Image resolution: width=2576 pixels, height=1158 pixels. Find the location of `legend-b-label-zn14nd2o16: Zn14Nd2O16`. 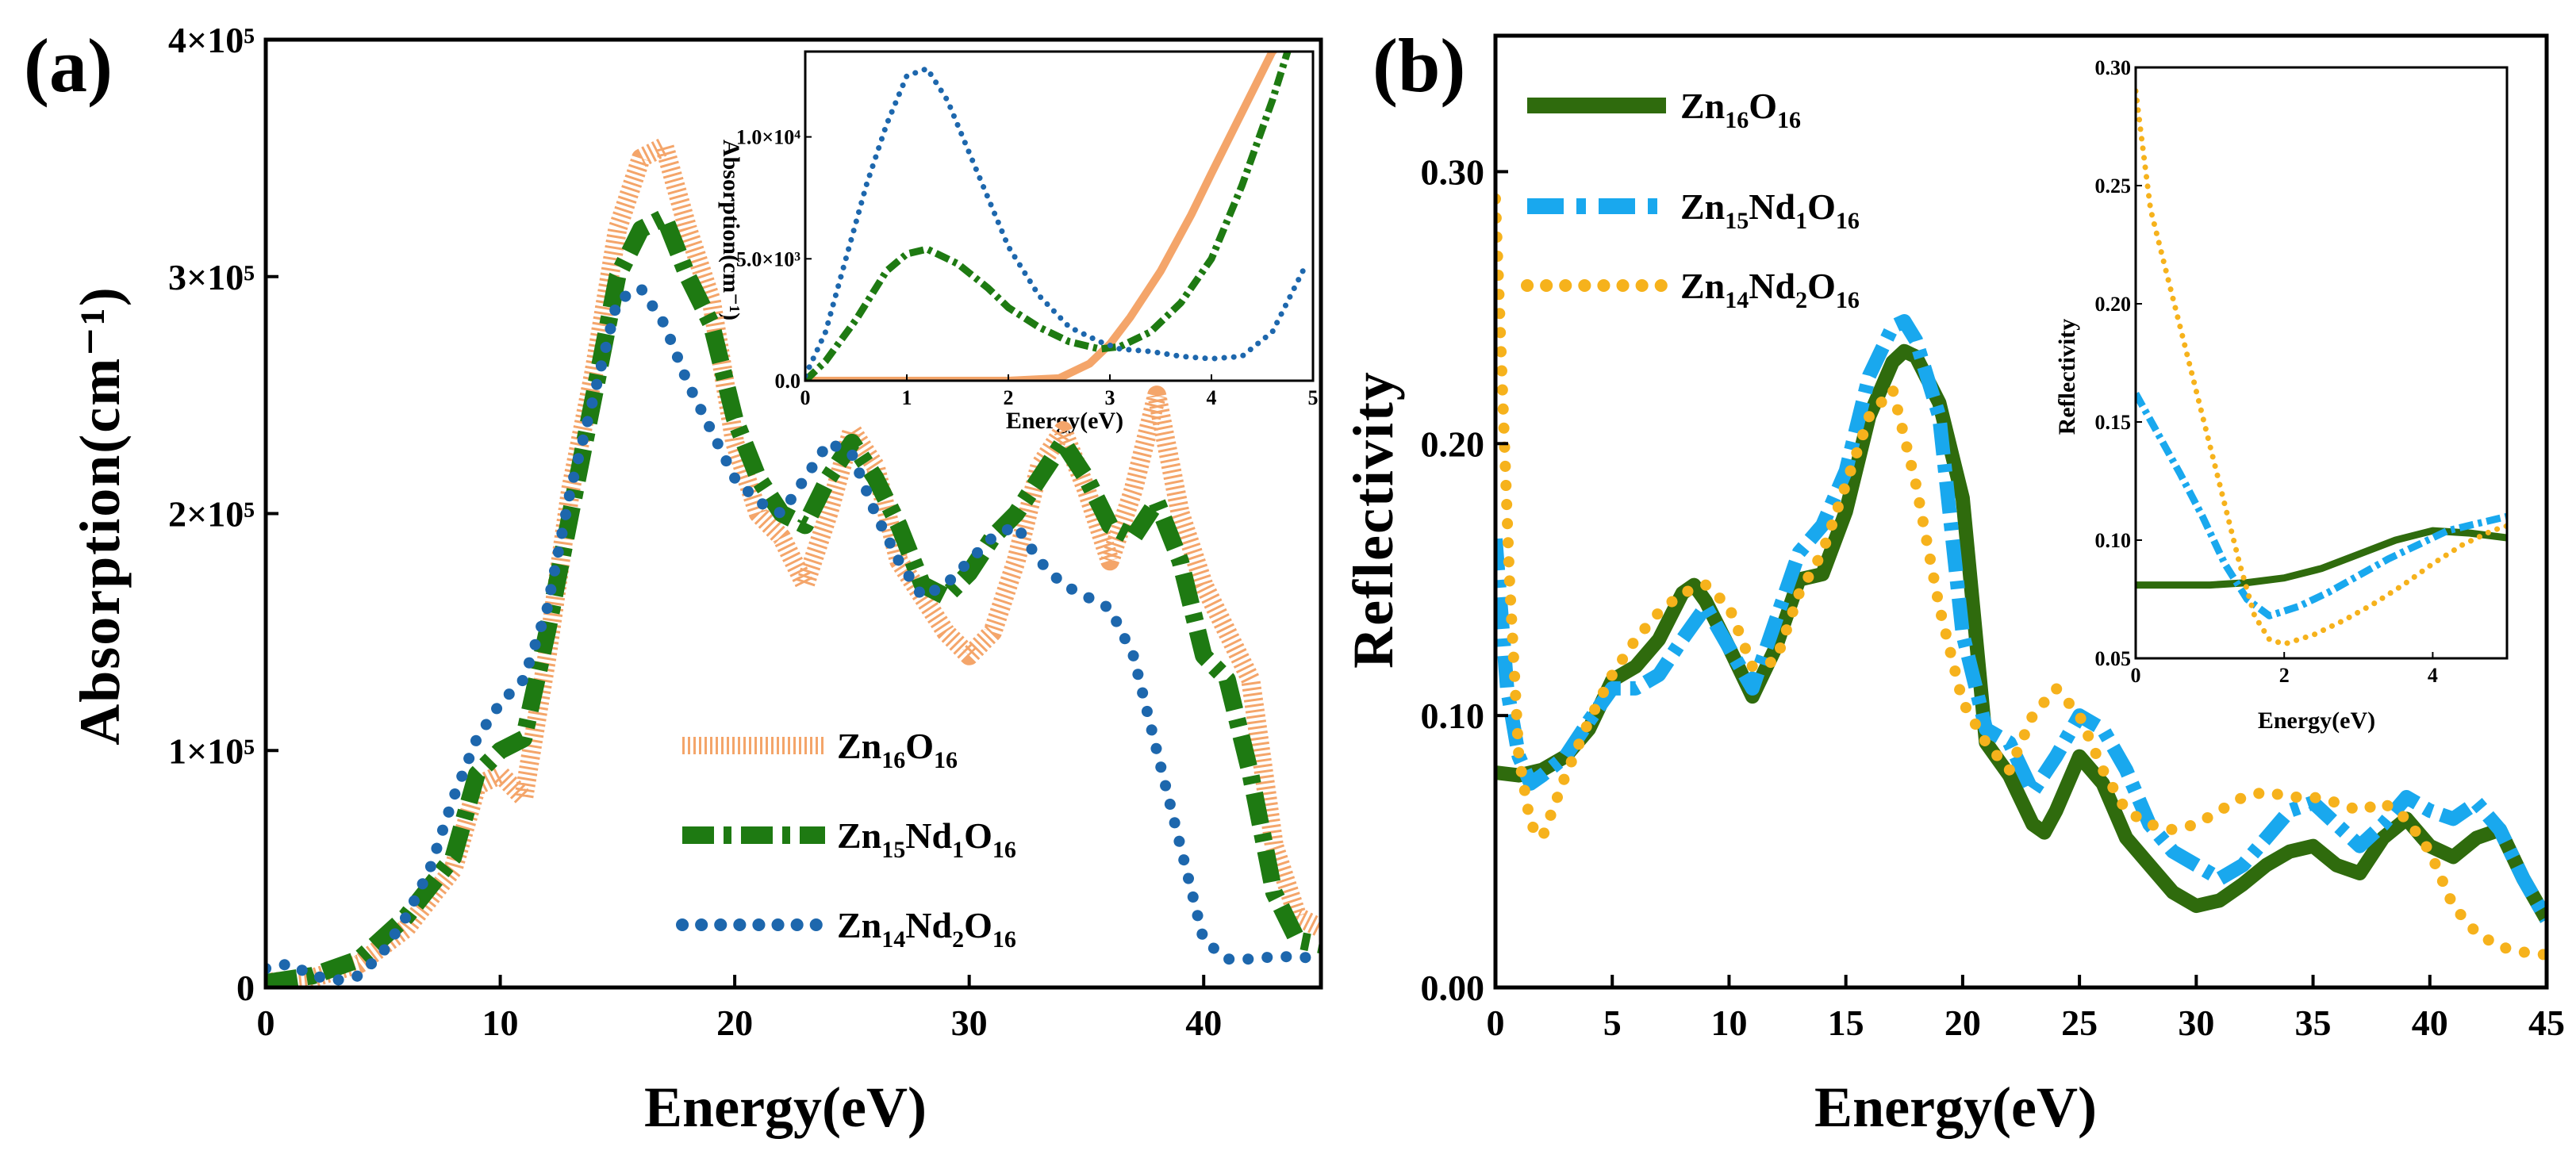

legend-b-label-zn14nd2o16: Zn14Nd2O16 is located at coordinates (1770, 289).